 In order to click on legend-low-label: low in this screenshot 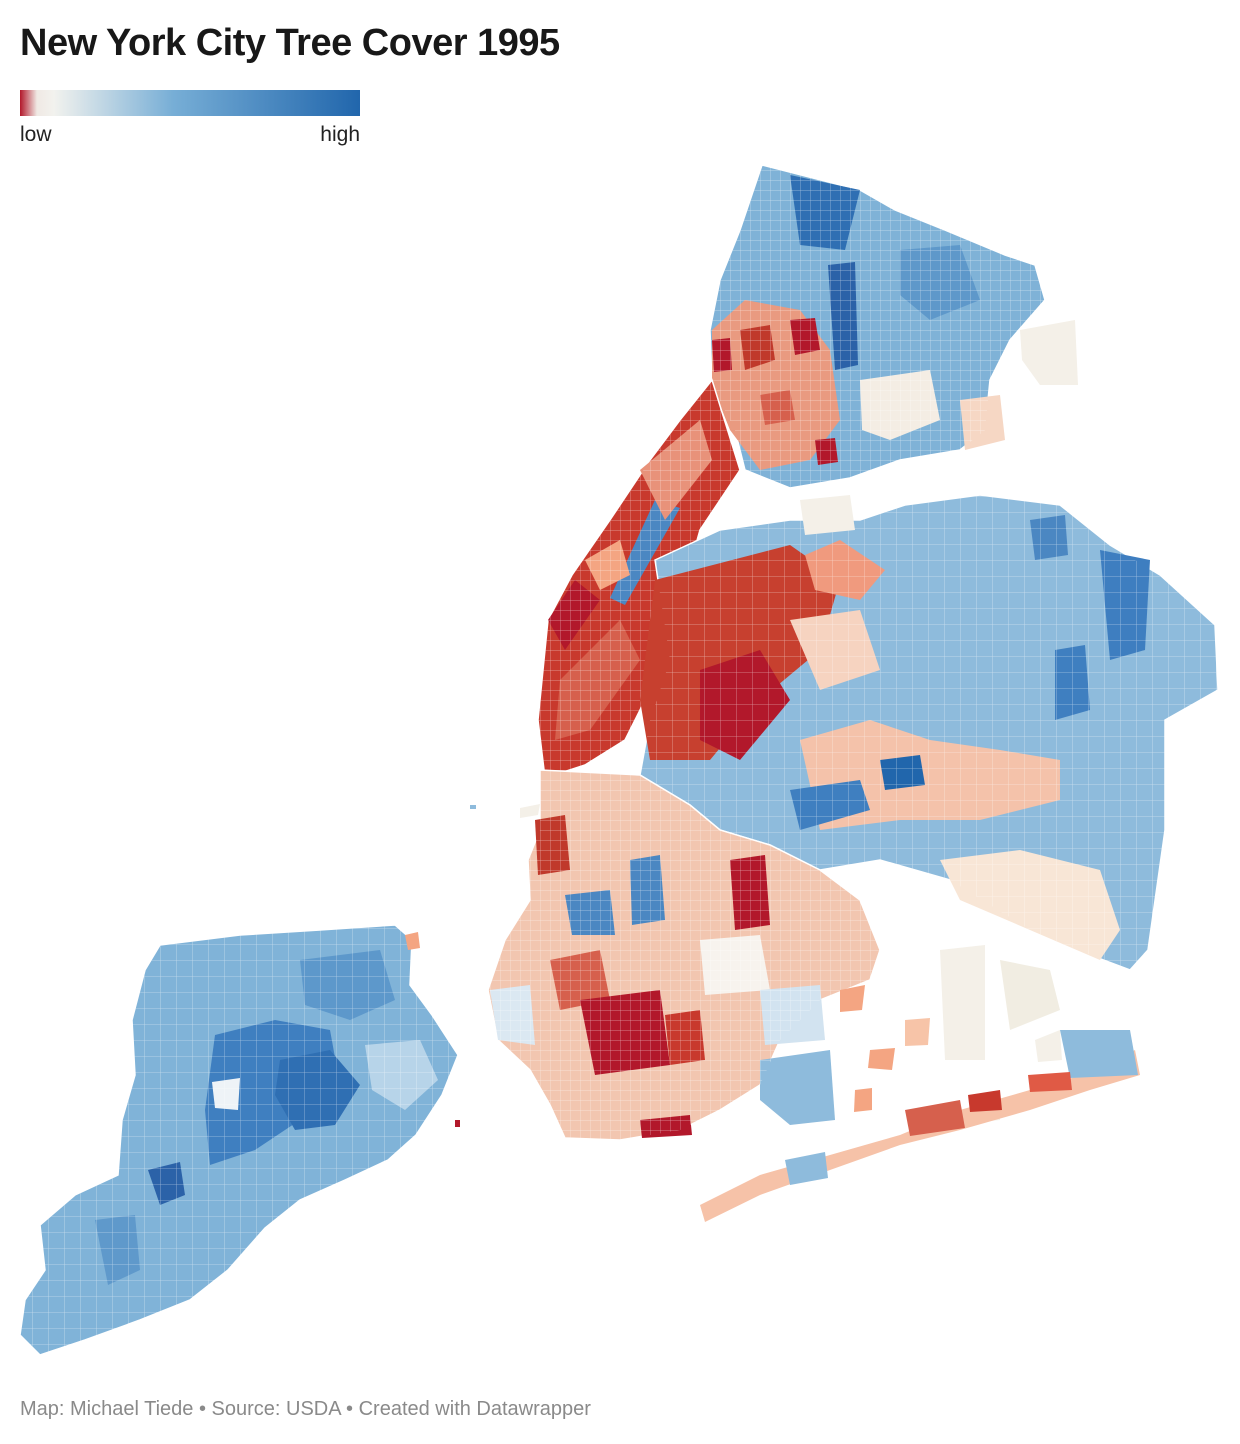, I will do `click(36, 134)`.